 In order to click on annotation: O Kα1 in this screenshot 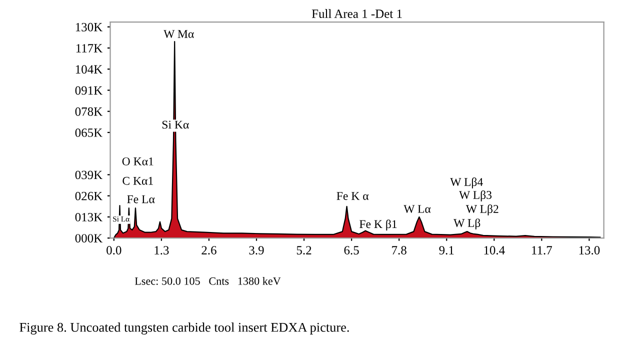, I will do `click(138, 161)`.